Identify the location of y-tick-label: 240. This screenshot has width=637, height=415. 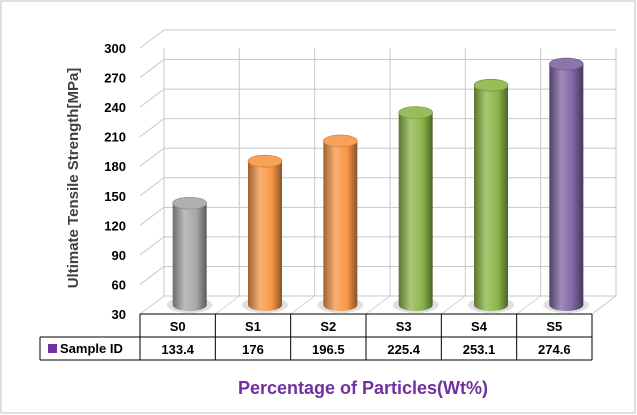
(115, 107).